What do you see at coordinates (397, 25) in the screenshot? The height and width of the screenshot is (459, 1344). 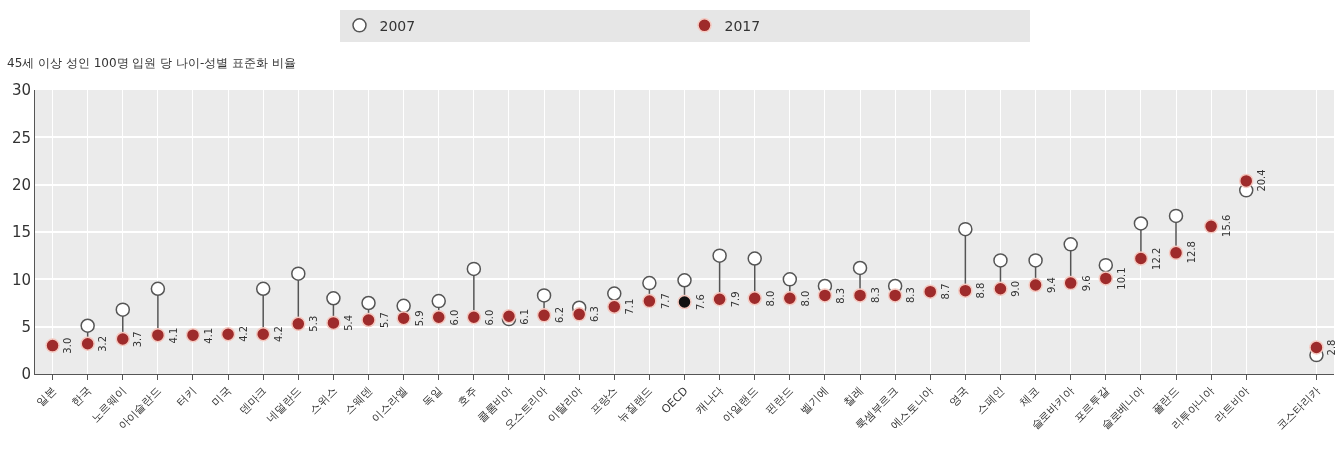 I see `legend-label: 2007` at bounding box center [397, 25].